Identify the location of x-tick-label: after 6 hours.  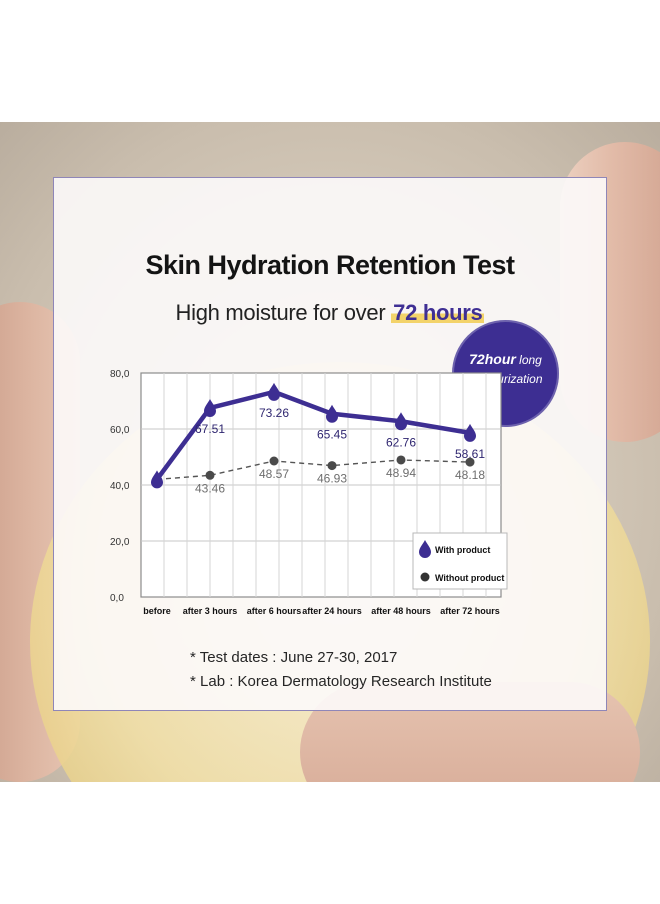
(274, 611).